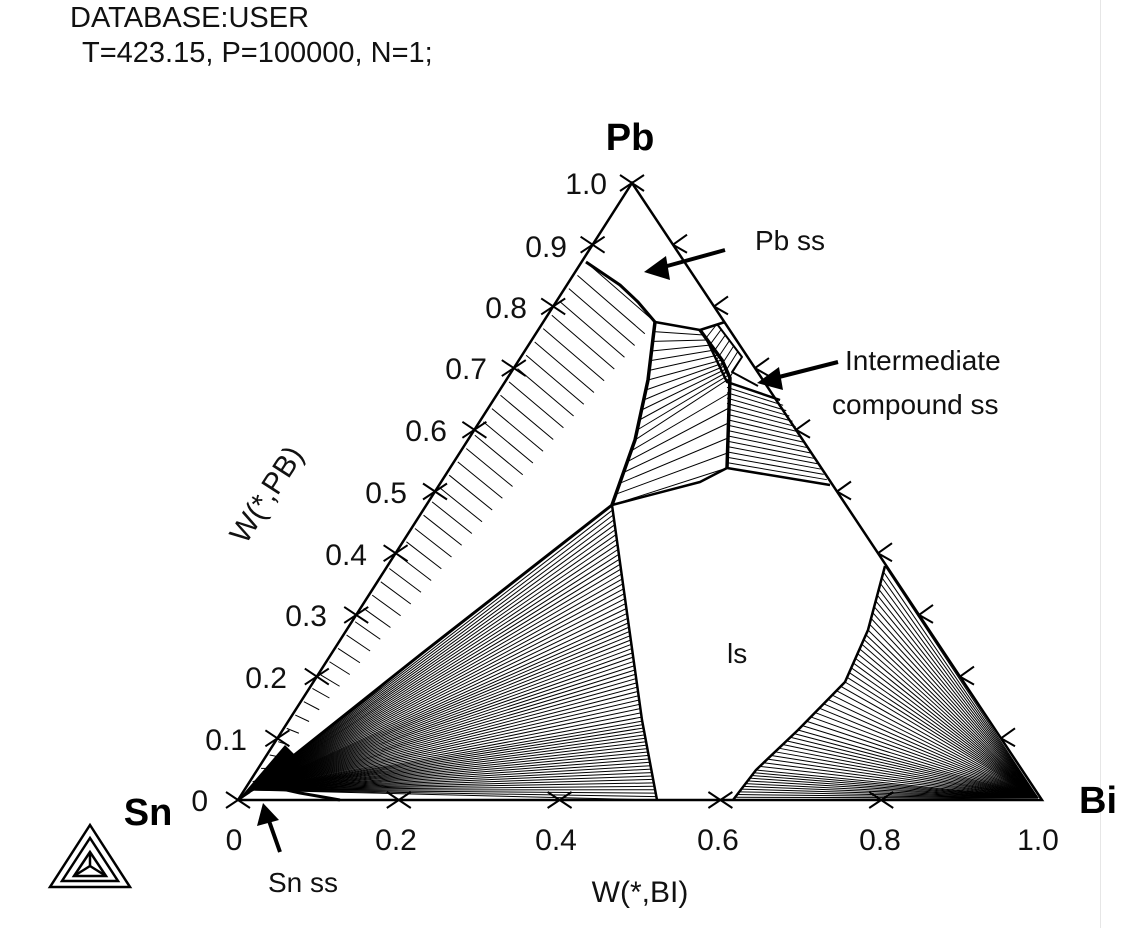 Image resolution: width=1147 pixels, height=928 pixels. Describe the element at coordinates (737, 653) in the screenshot. I see `annotation-liquid: ls` at that location.